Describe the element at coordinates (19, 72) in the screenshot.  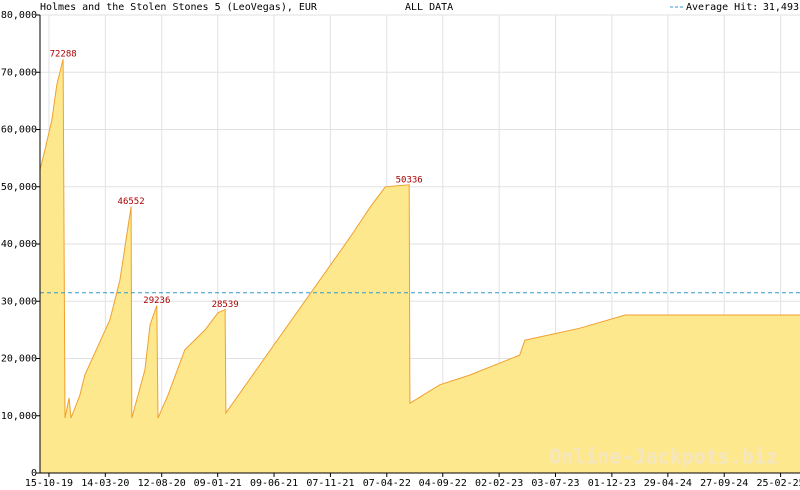
I see `y-tick-label: 70,000` at that location.